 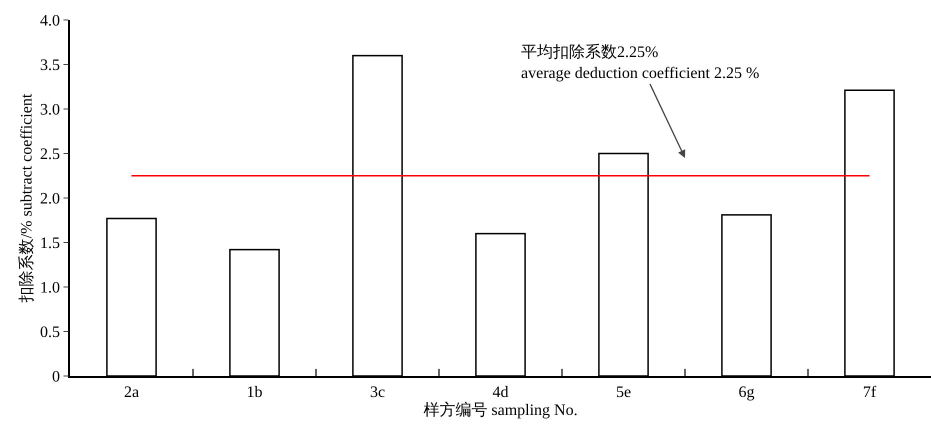 What do you see at coordinates (50, 243) in the screenshot?
I see `y-tick-label: 1.5` at bounding box center [50, 243].